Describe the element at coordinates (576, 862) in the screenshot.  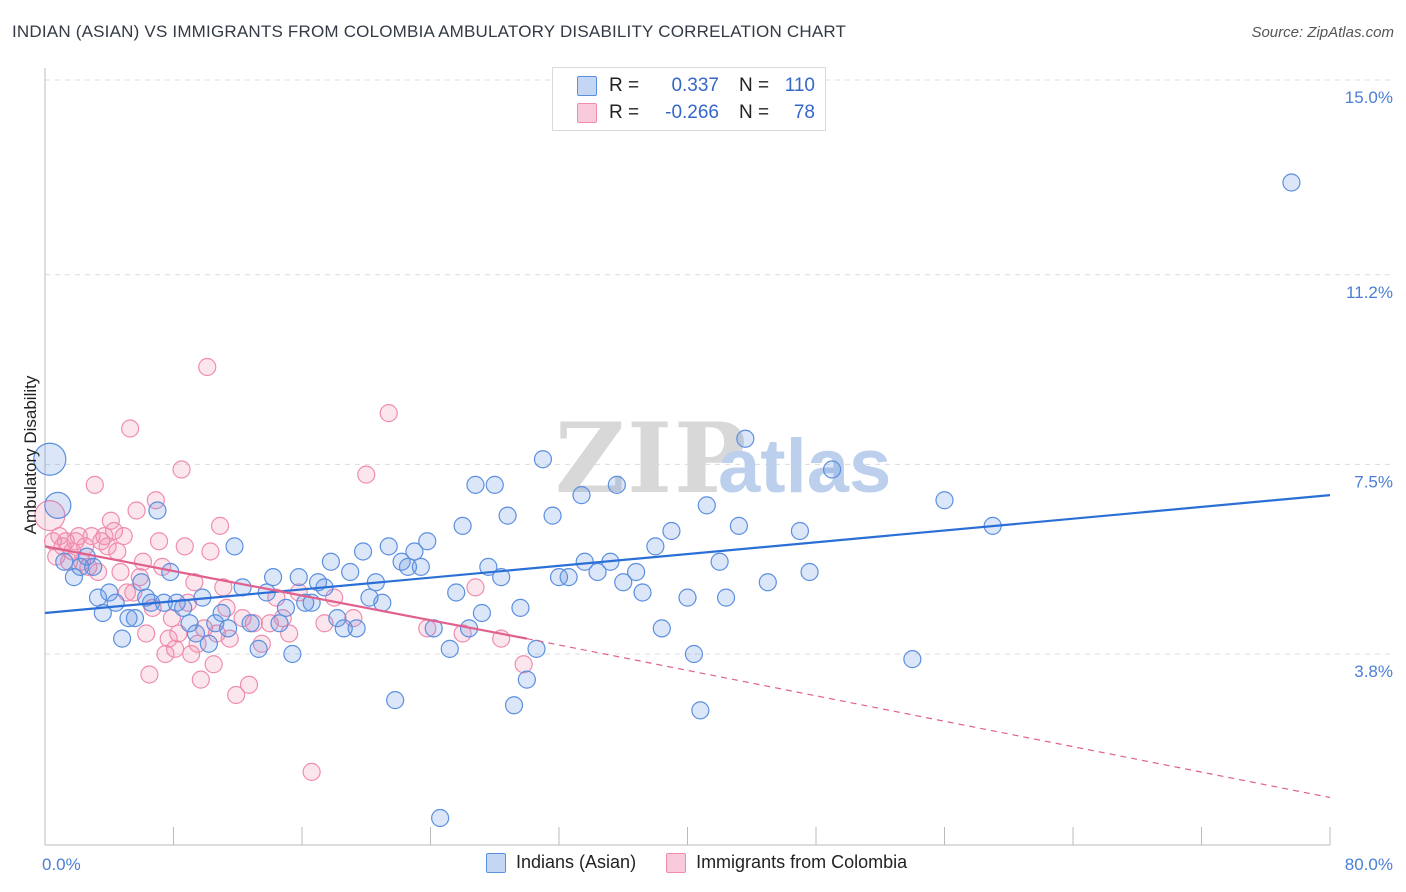
I see `bottom-legend-label-blue: Indians (Asian)` at that location.